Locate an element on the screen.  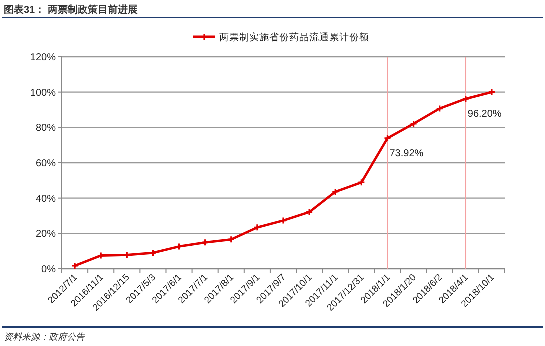
annotation: 73.92% is located at coordinates (407, 154).